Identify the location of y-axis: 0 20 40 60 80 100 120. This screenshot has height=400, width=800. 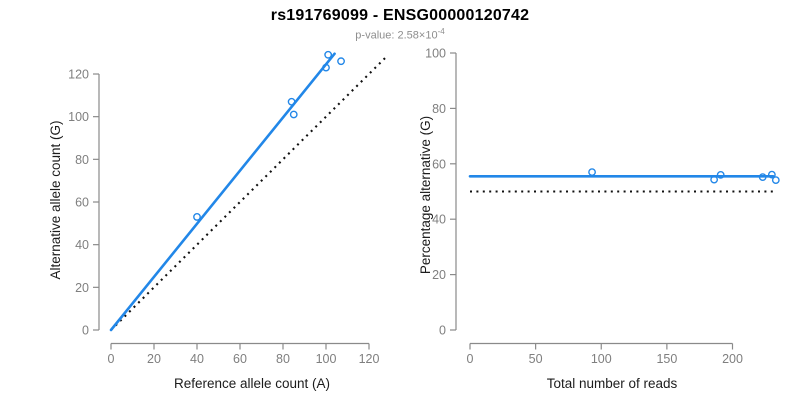
(84, 203).